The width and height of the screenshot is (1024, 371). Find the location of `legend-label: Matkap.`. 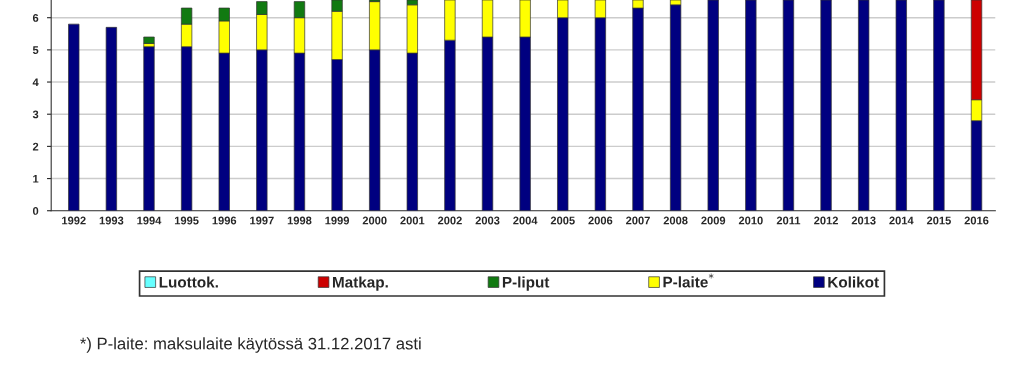

legend-label: Matkap. is located at coordinates (360, 283).